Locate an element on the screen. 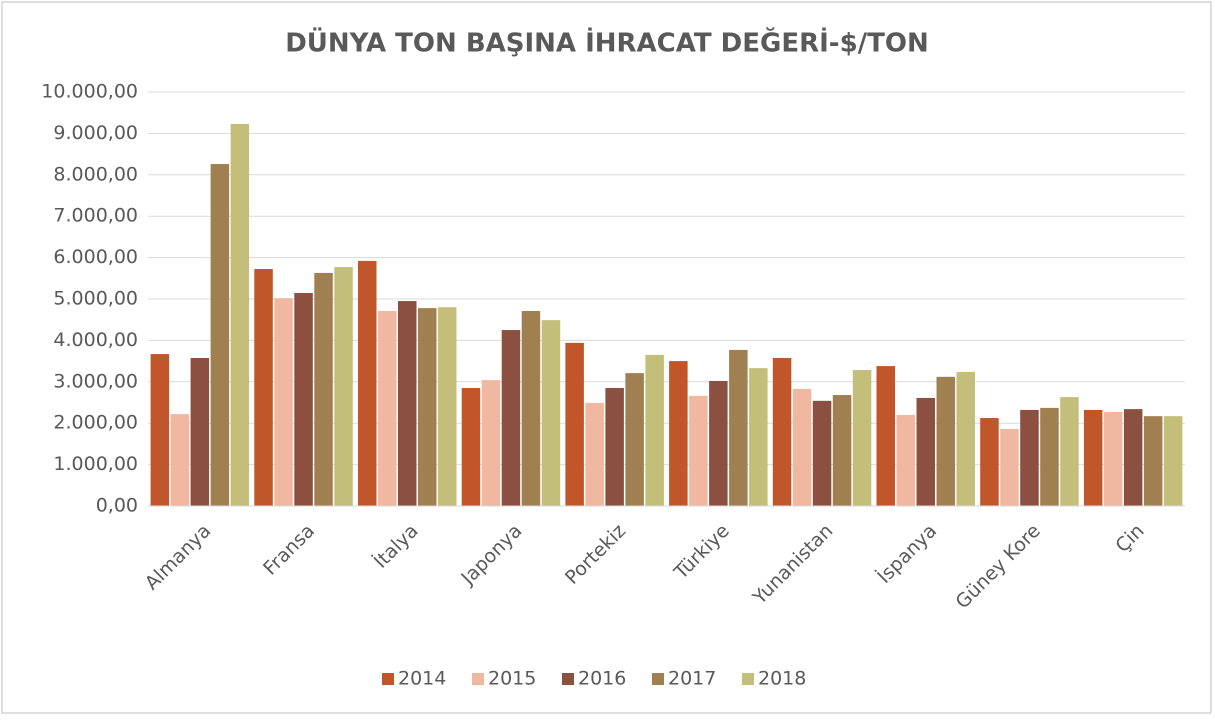  legend-label: 2016 is located at coordinates (602, 679).